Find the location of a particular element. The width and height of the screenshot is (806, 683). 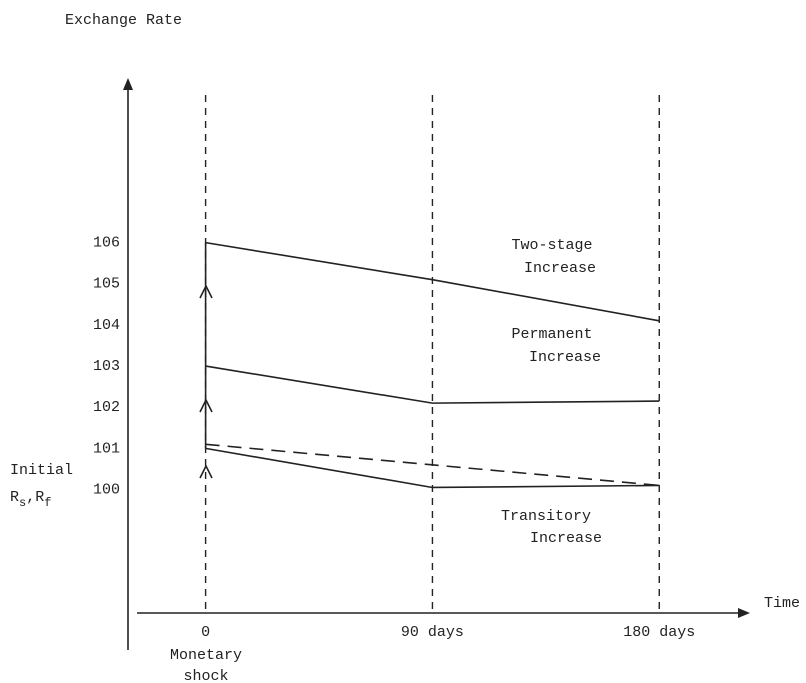

y-axis-label: Initial is located at coordinates (41, 470).